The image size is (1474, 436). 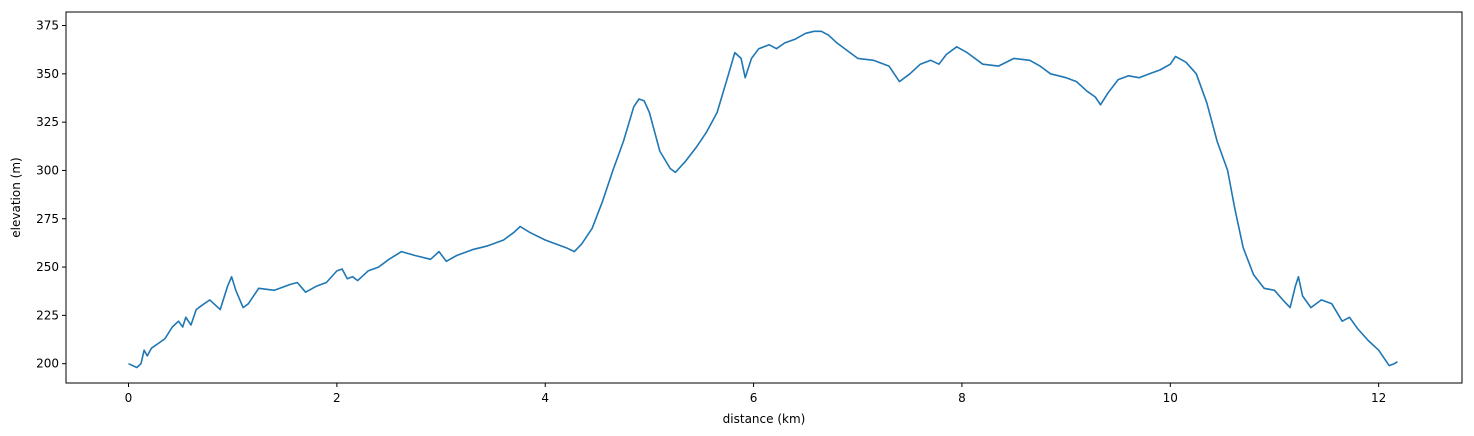 I want to click on y-tick-label: 375, so click(x=47, y=26).